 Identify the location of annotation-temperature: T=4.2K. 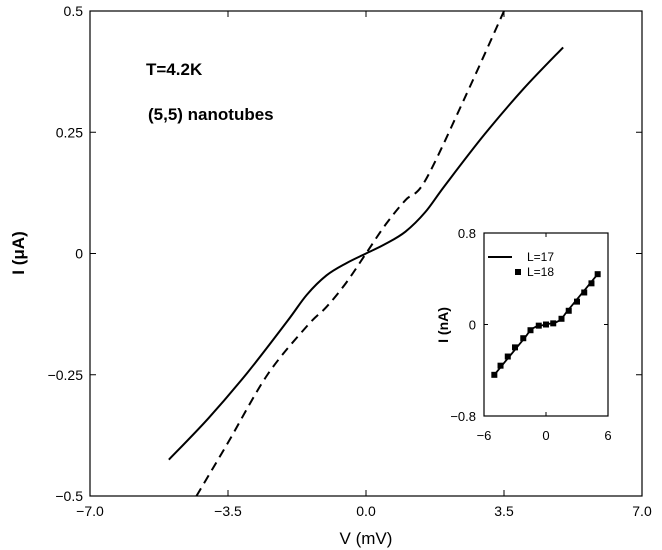
(174, 69).